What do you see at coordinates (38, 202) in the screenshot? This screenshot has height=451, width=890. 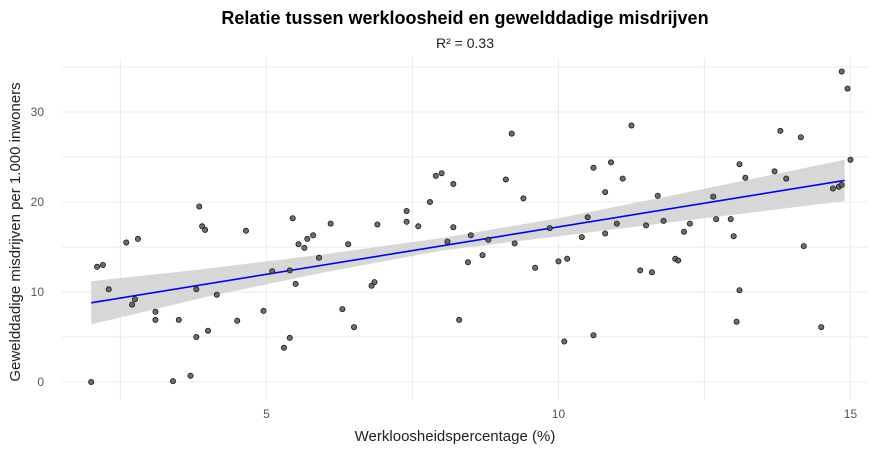 I see `y-tick-label: 20` at bounding box center [38, 202].